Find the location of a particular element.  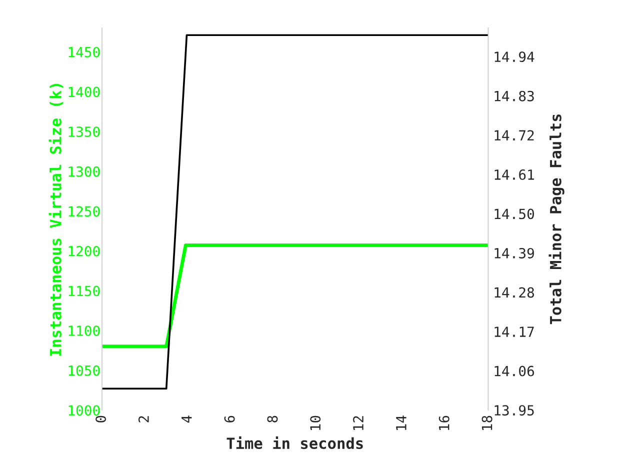

x-tick-label: 0 is located at coordinates (101, 419).